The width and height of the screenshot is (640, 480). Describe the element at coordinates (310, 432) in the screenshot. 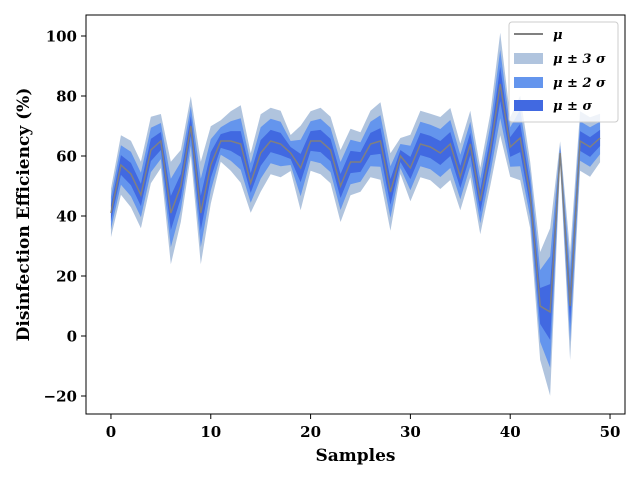

I see `x-tick-label: 20` at that location.